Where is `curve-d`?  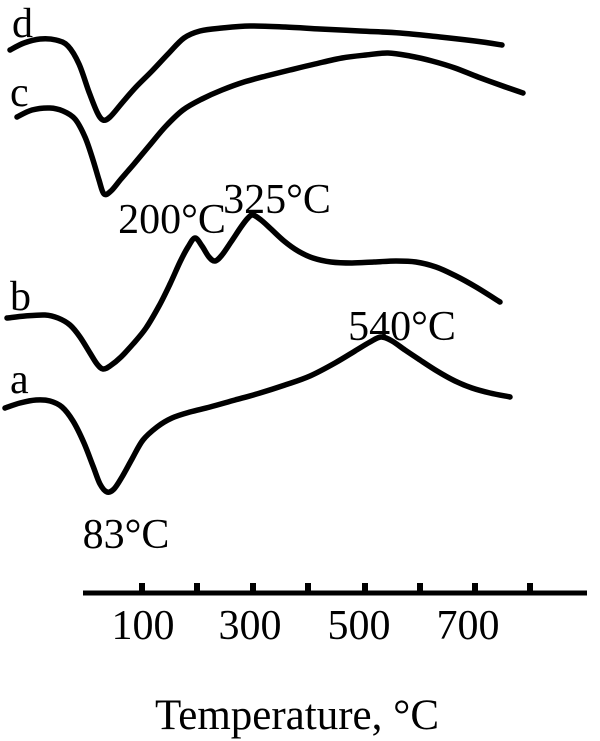
curve-d is located at coordinates (256, 73).